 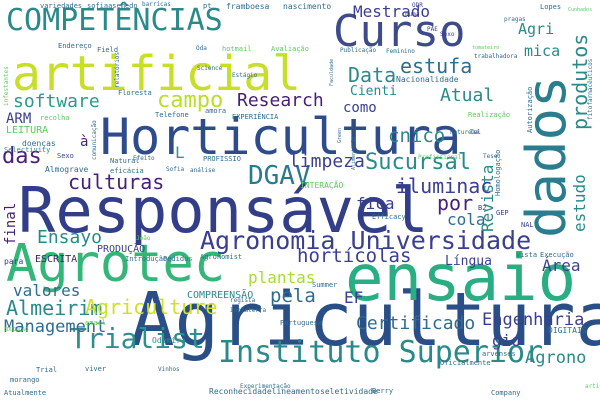 I want to click on word-summer: Summer, so click(x=325, y=285).